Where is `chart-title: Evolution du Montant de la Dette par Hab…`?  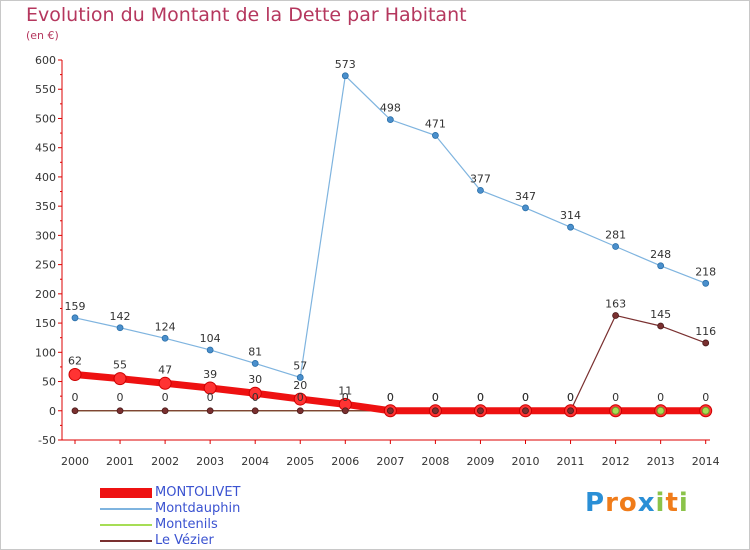
chart-title: Evolution du Montant de la Dette par Hab… is located at coordinates (246, 15).